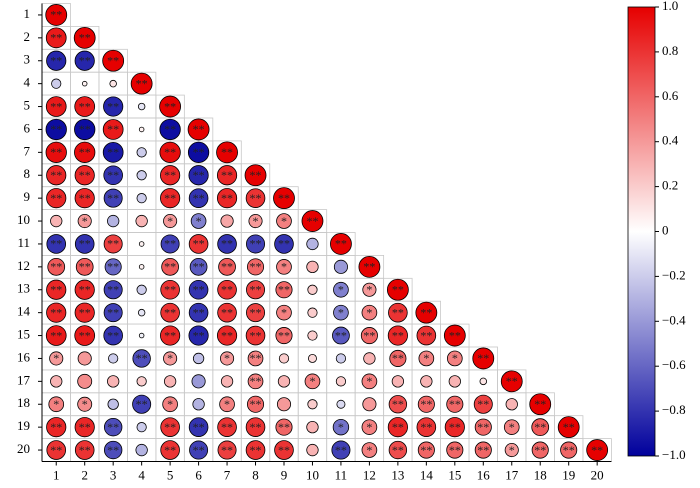 This screenshot has height=488, width=700. What do you see at coordinates (23, 242) in the screenshot?
I see `y-tick-label: 11` at bounding box center [23, 242].